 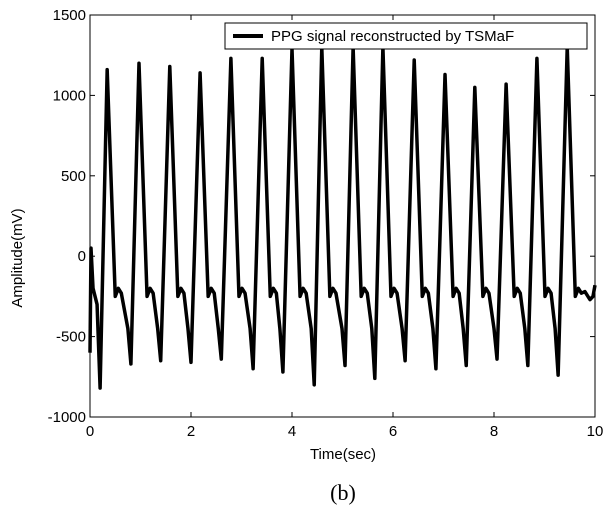 I want to click on y-tick-label: 1500, so click(x=69, y=15).